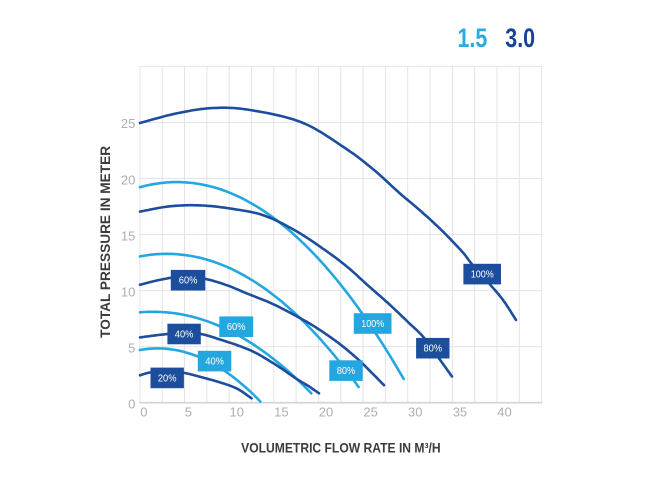 Image resolution: width=645 pixels, height=489 pixels. What do you see at coordinates (167, 378) in the screenshot?
I see `svg-text: 20%` at bounding box center [167, 378].